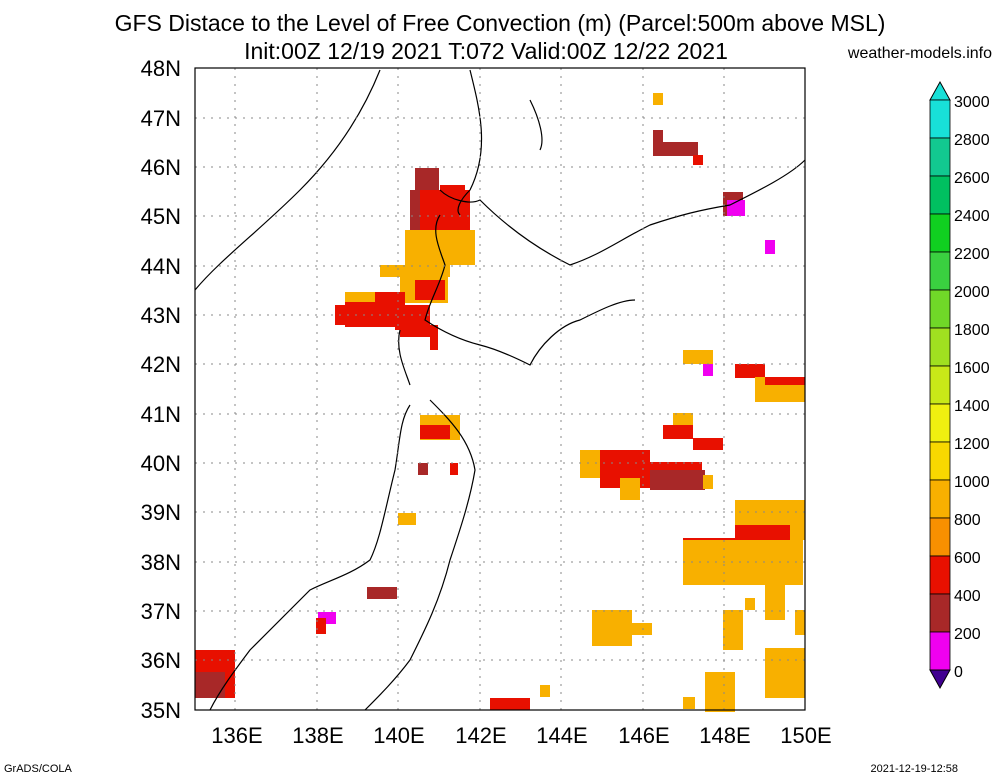  What do you see at coordinates (940, 679) in the screenshot?
I see `colorbar-bottom-arrow` at bounding box center [940, 679].